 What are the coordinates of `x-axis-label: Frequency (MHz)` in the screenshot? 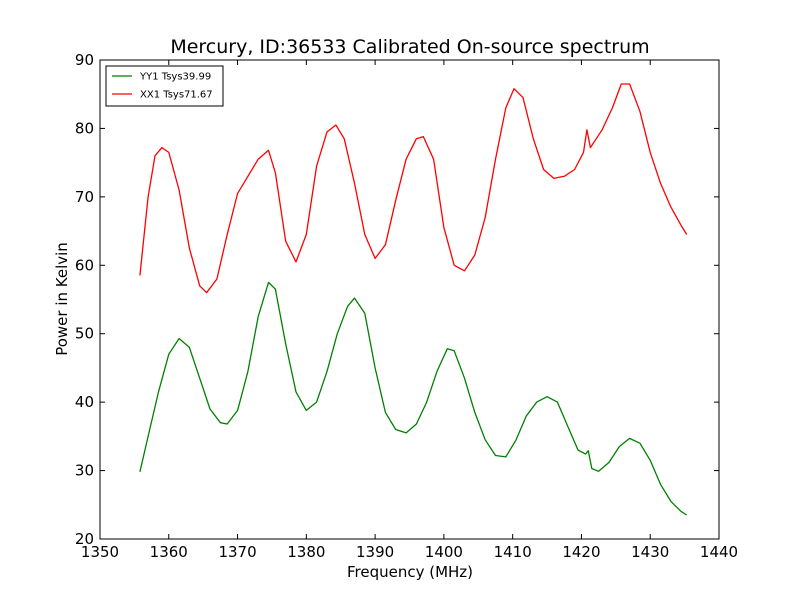 It's located at (410, 572).